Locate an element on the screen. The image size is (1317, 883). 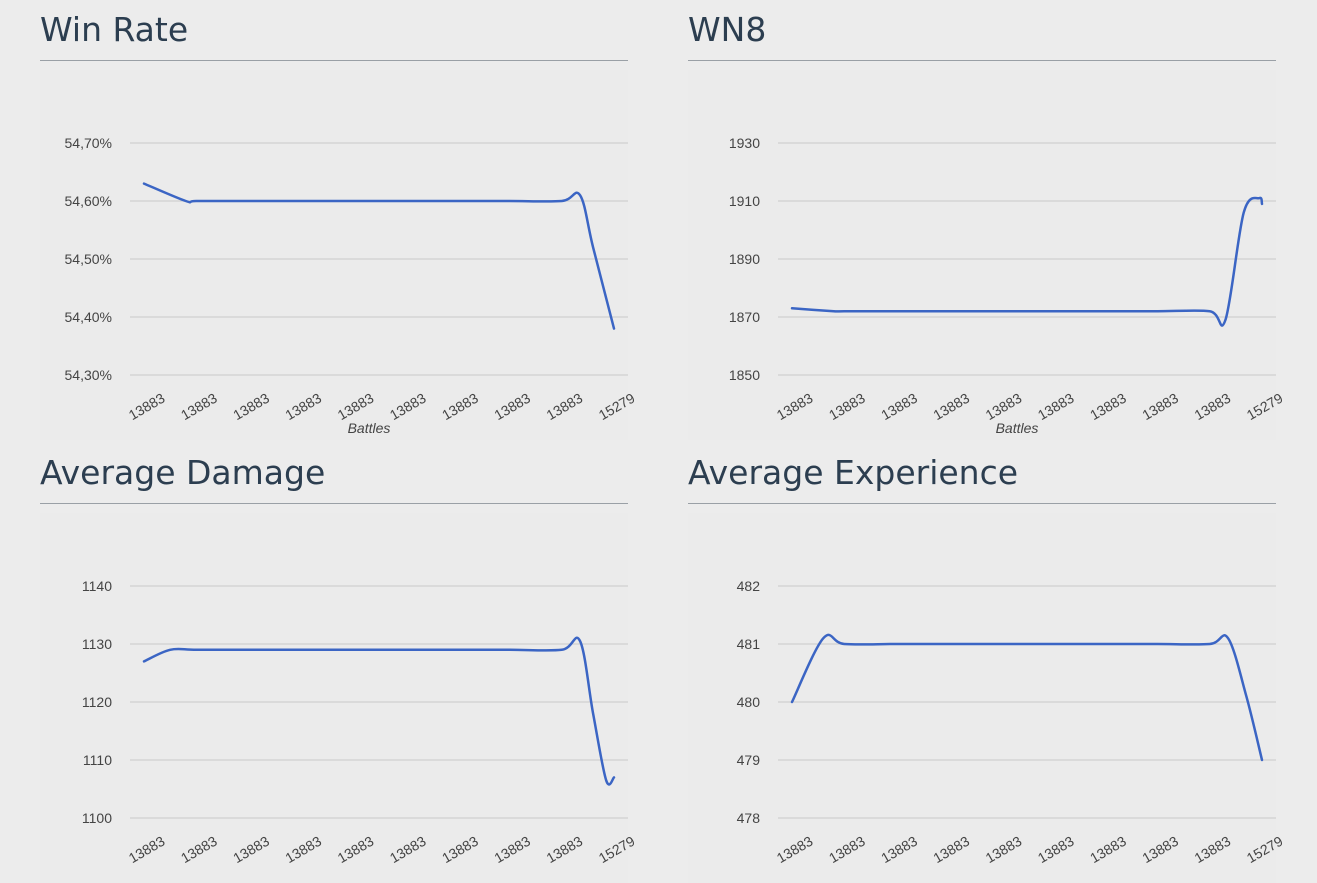
y-tick-label: 482 is located at coordinates (749, 586).